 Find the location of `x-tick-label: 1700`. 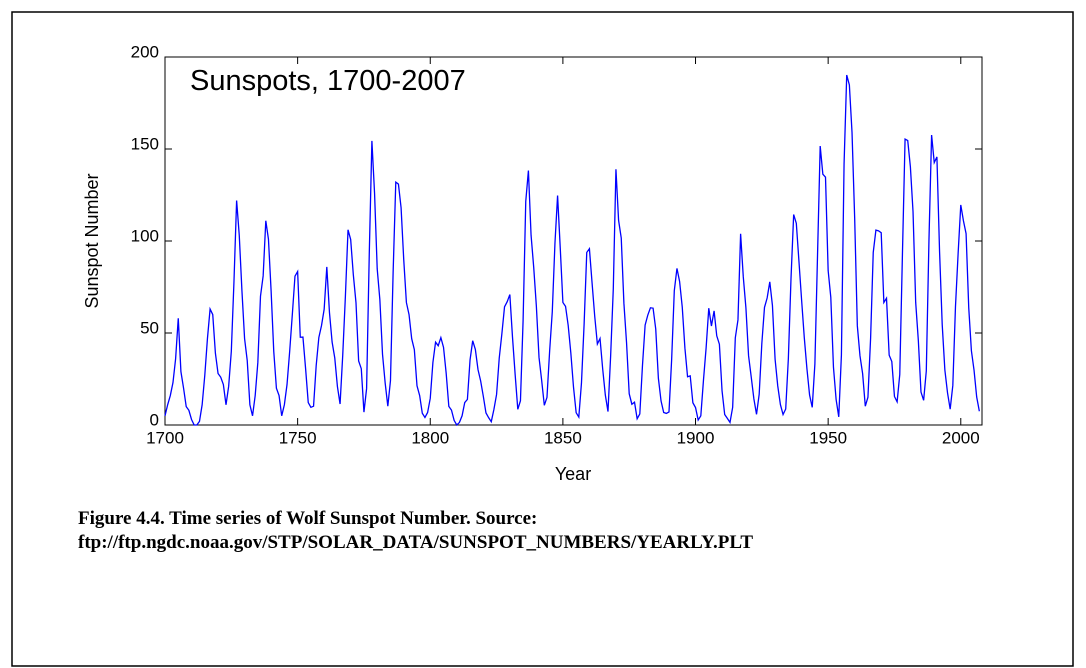

x-tick-label: 1700 is located at coordinates (165, 437).